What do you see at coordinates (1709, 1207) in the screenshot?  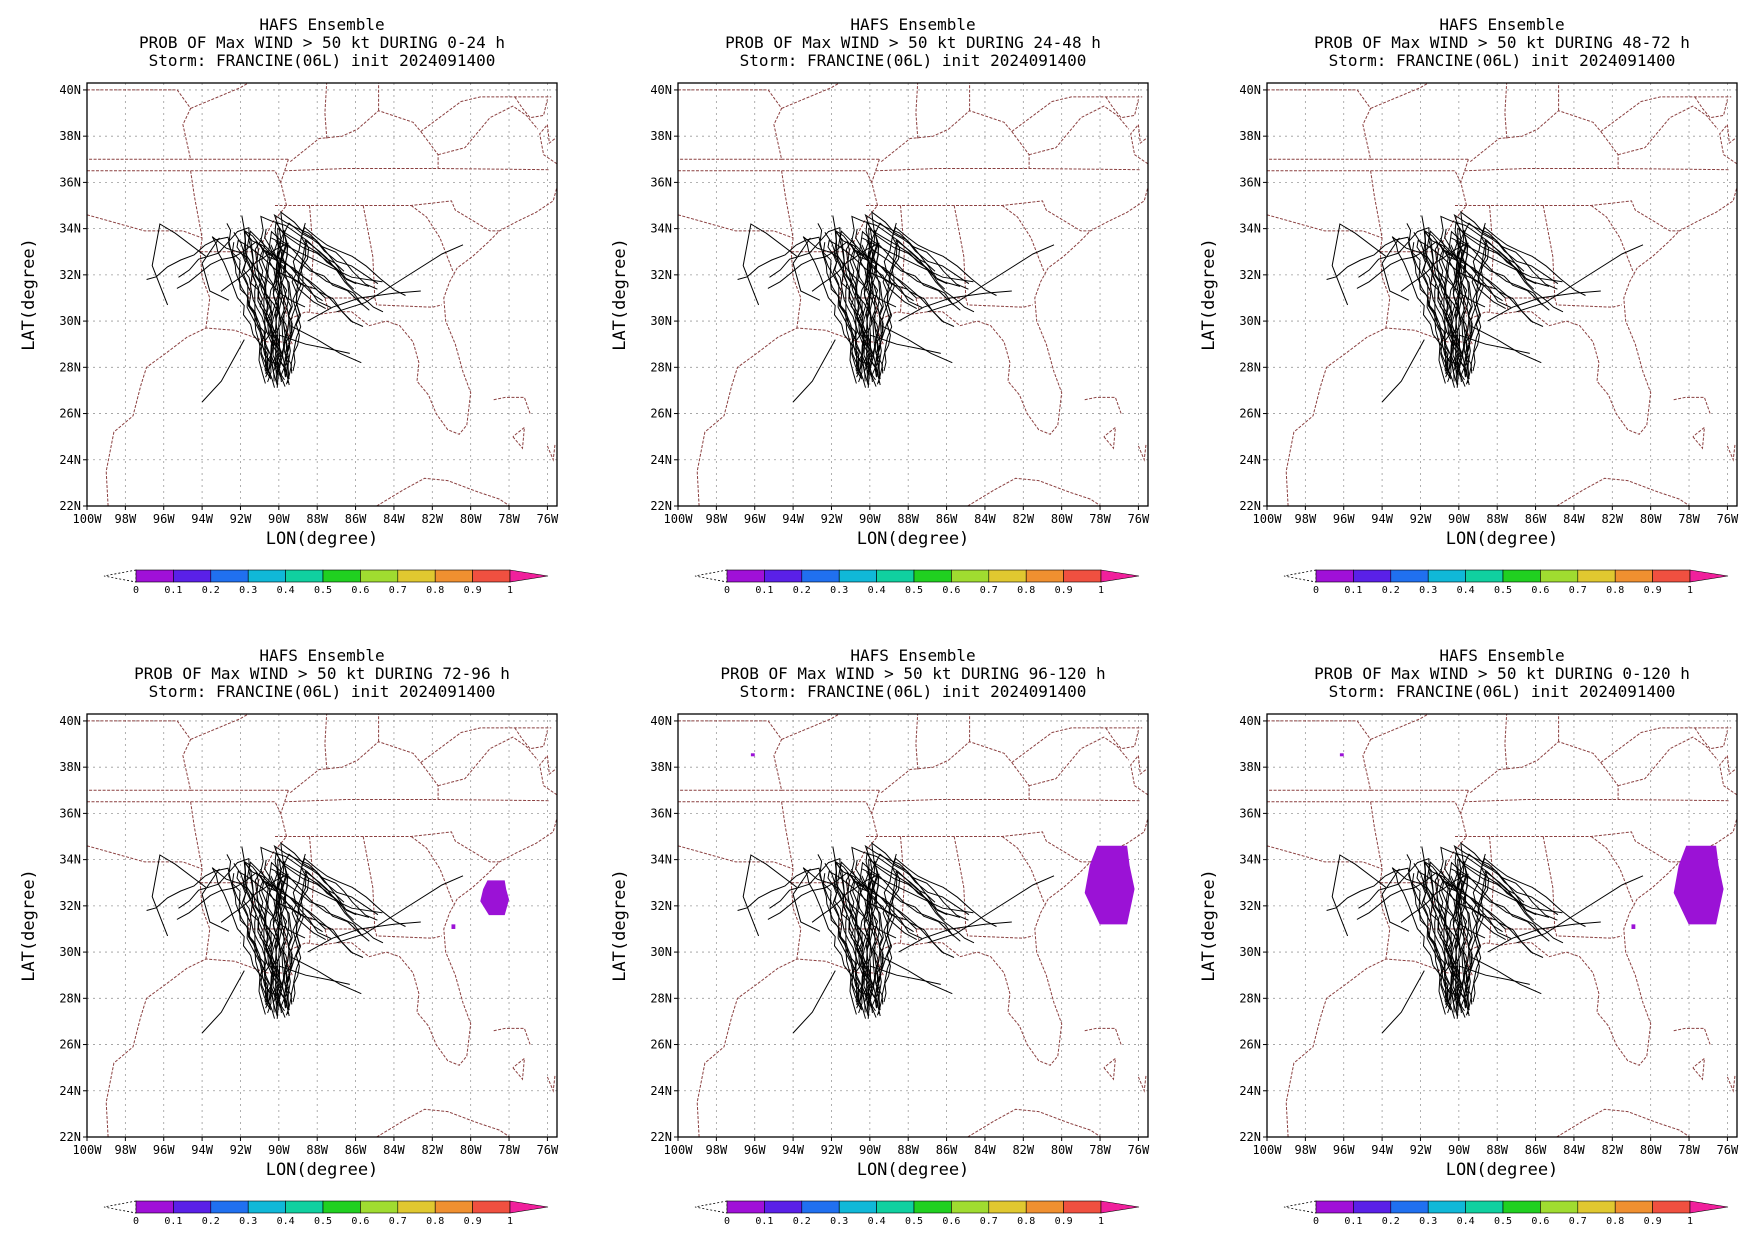 I see `colorbar-over-arrow` at bounding box center [1709, 1207].